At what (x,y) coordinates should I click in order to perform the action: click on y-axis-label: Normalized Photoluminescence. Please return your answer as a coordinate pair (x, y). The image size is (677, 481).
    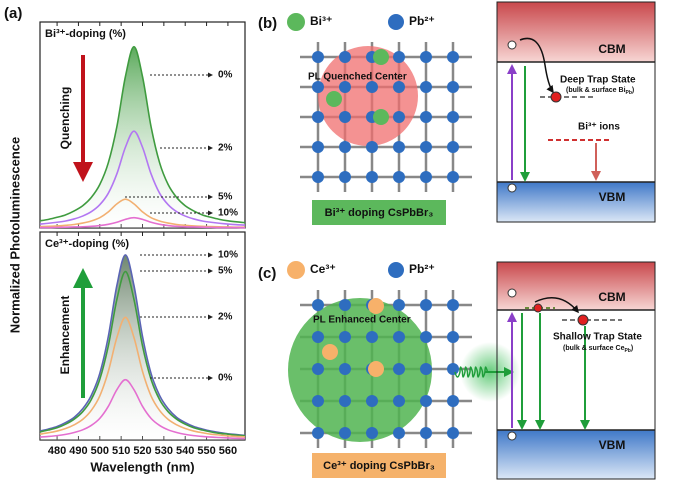
    Looking at the image, I should click on (14, 235).